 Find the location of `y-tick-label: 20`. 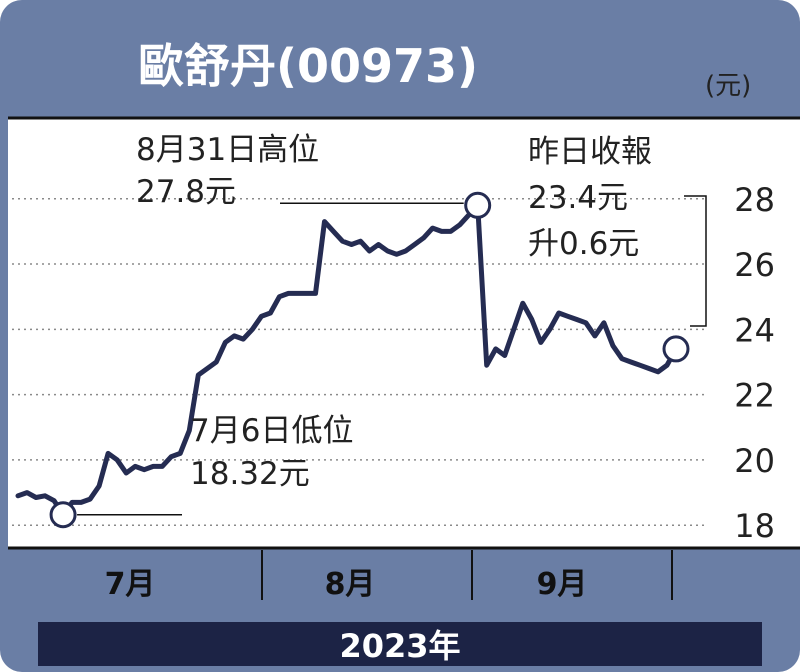

y-tick-label: 20 is located at coordinates (754, 461).